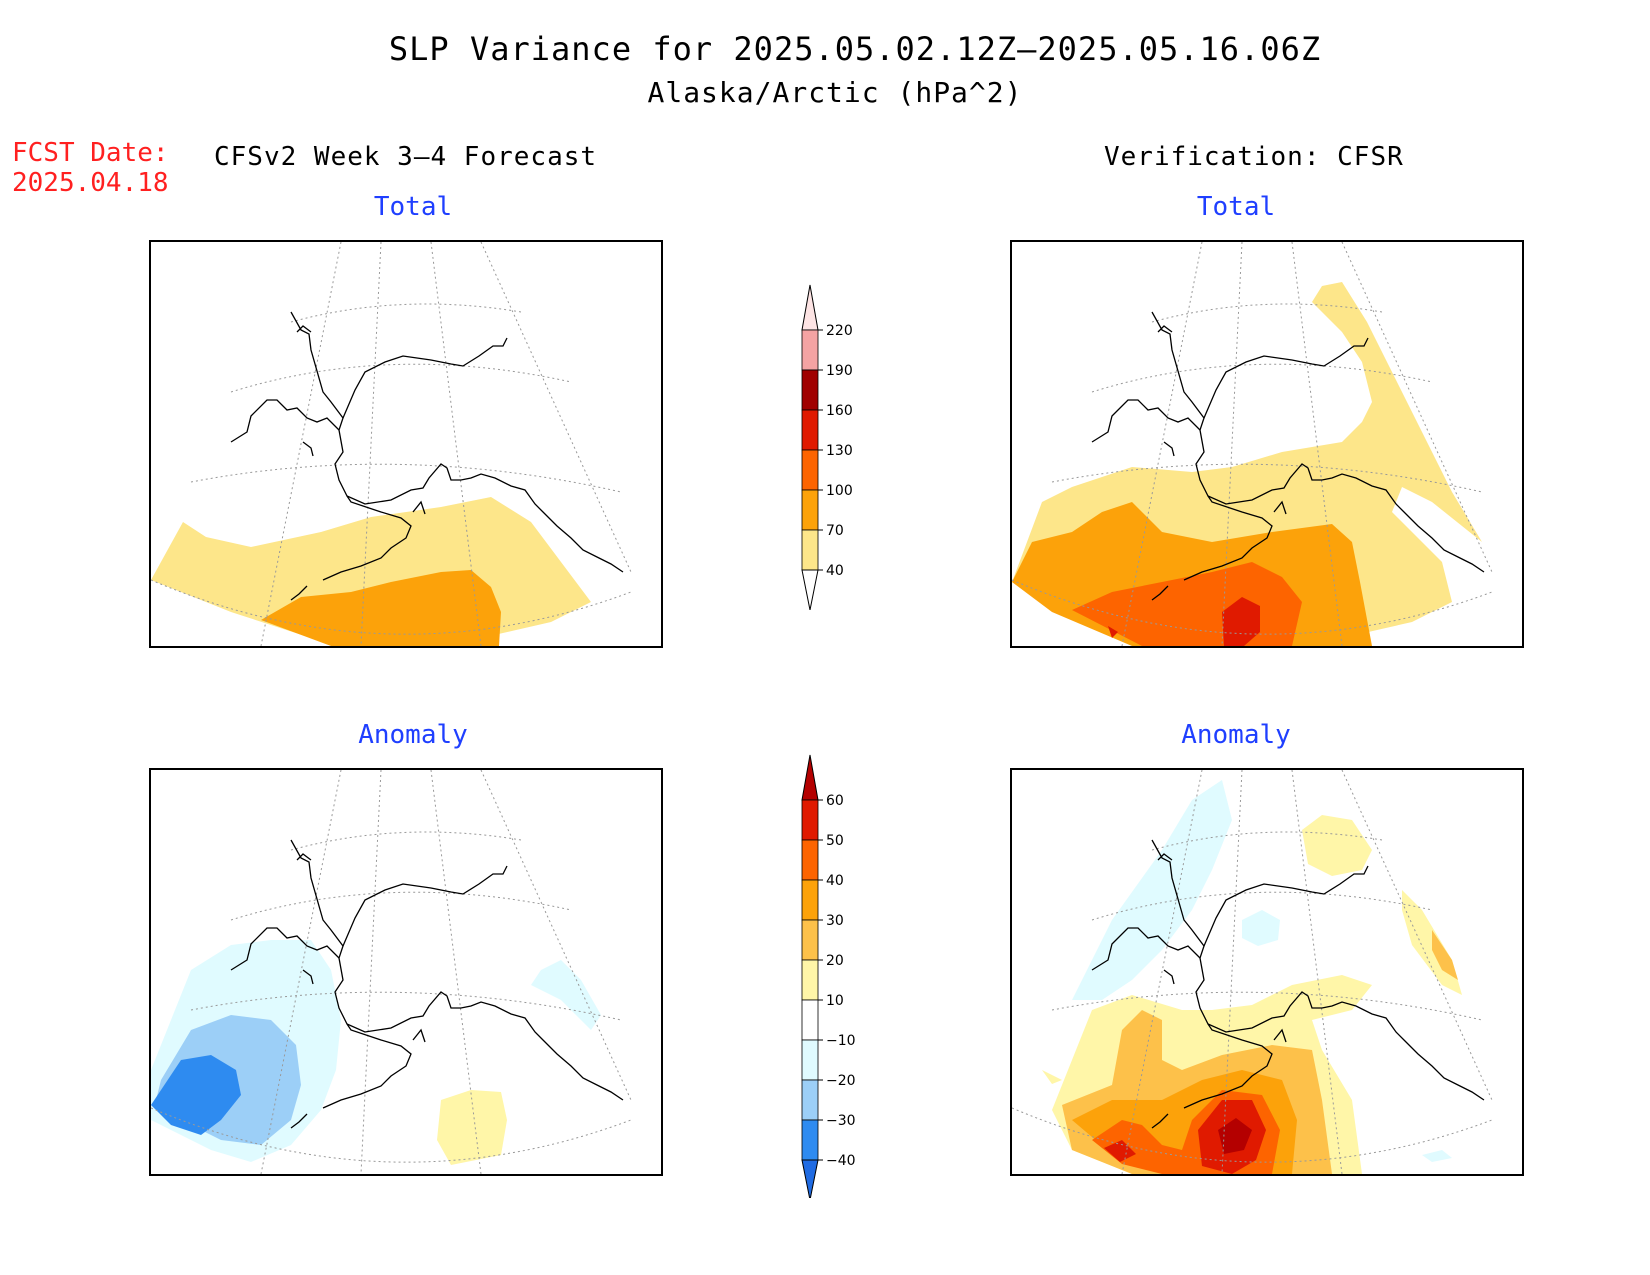 The width and height of the screenshot is (1650, 1275). Describe the element at coordinates (839, 451) in the screenshot. I see `colorbar-tick-label: 130` at that location.